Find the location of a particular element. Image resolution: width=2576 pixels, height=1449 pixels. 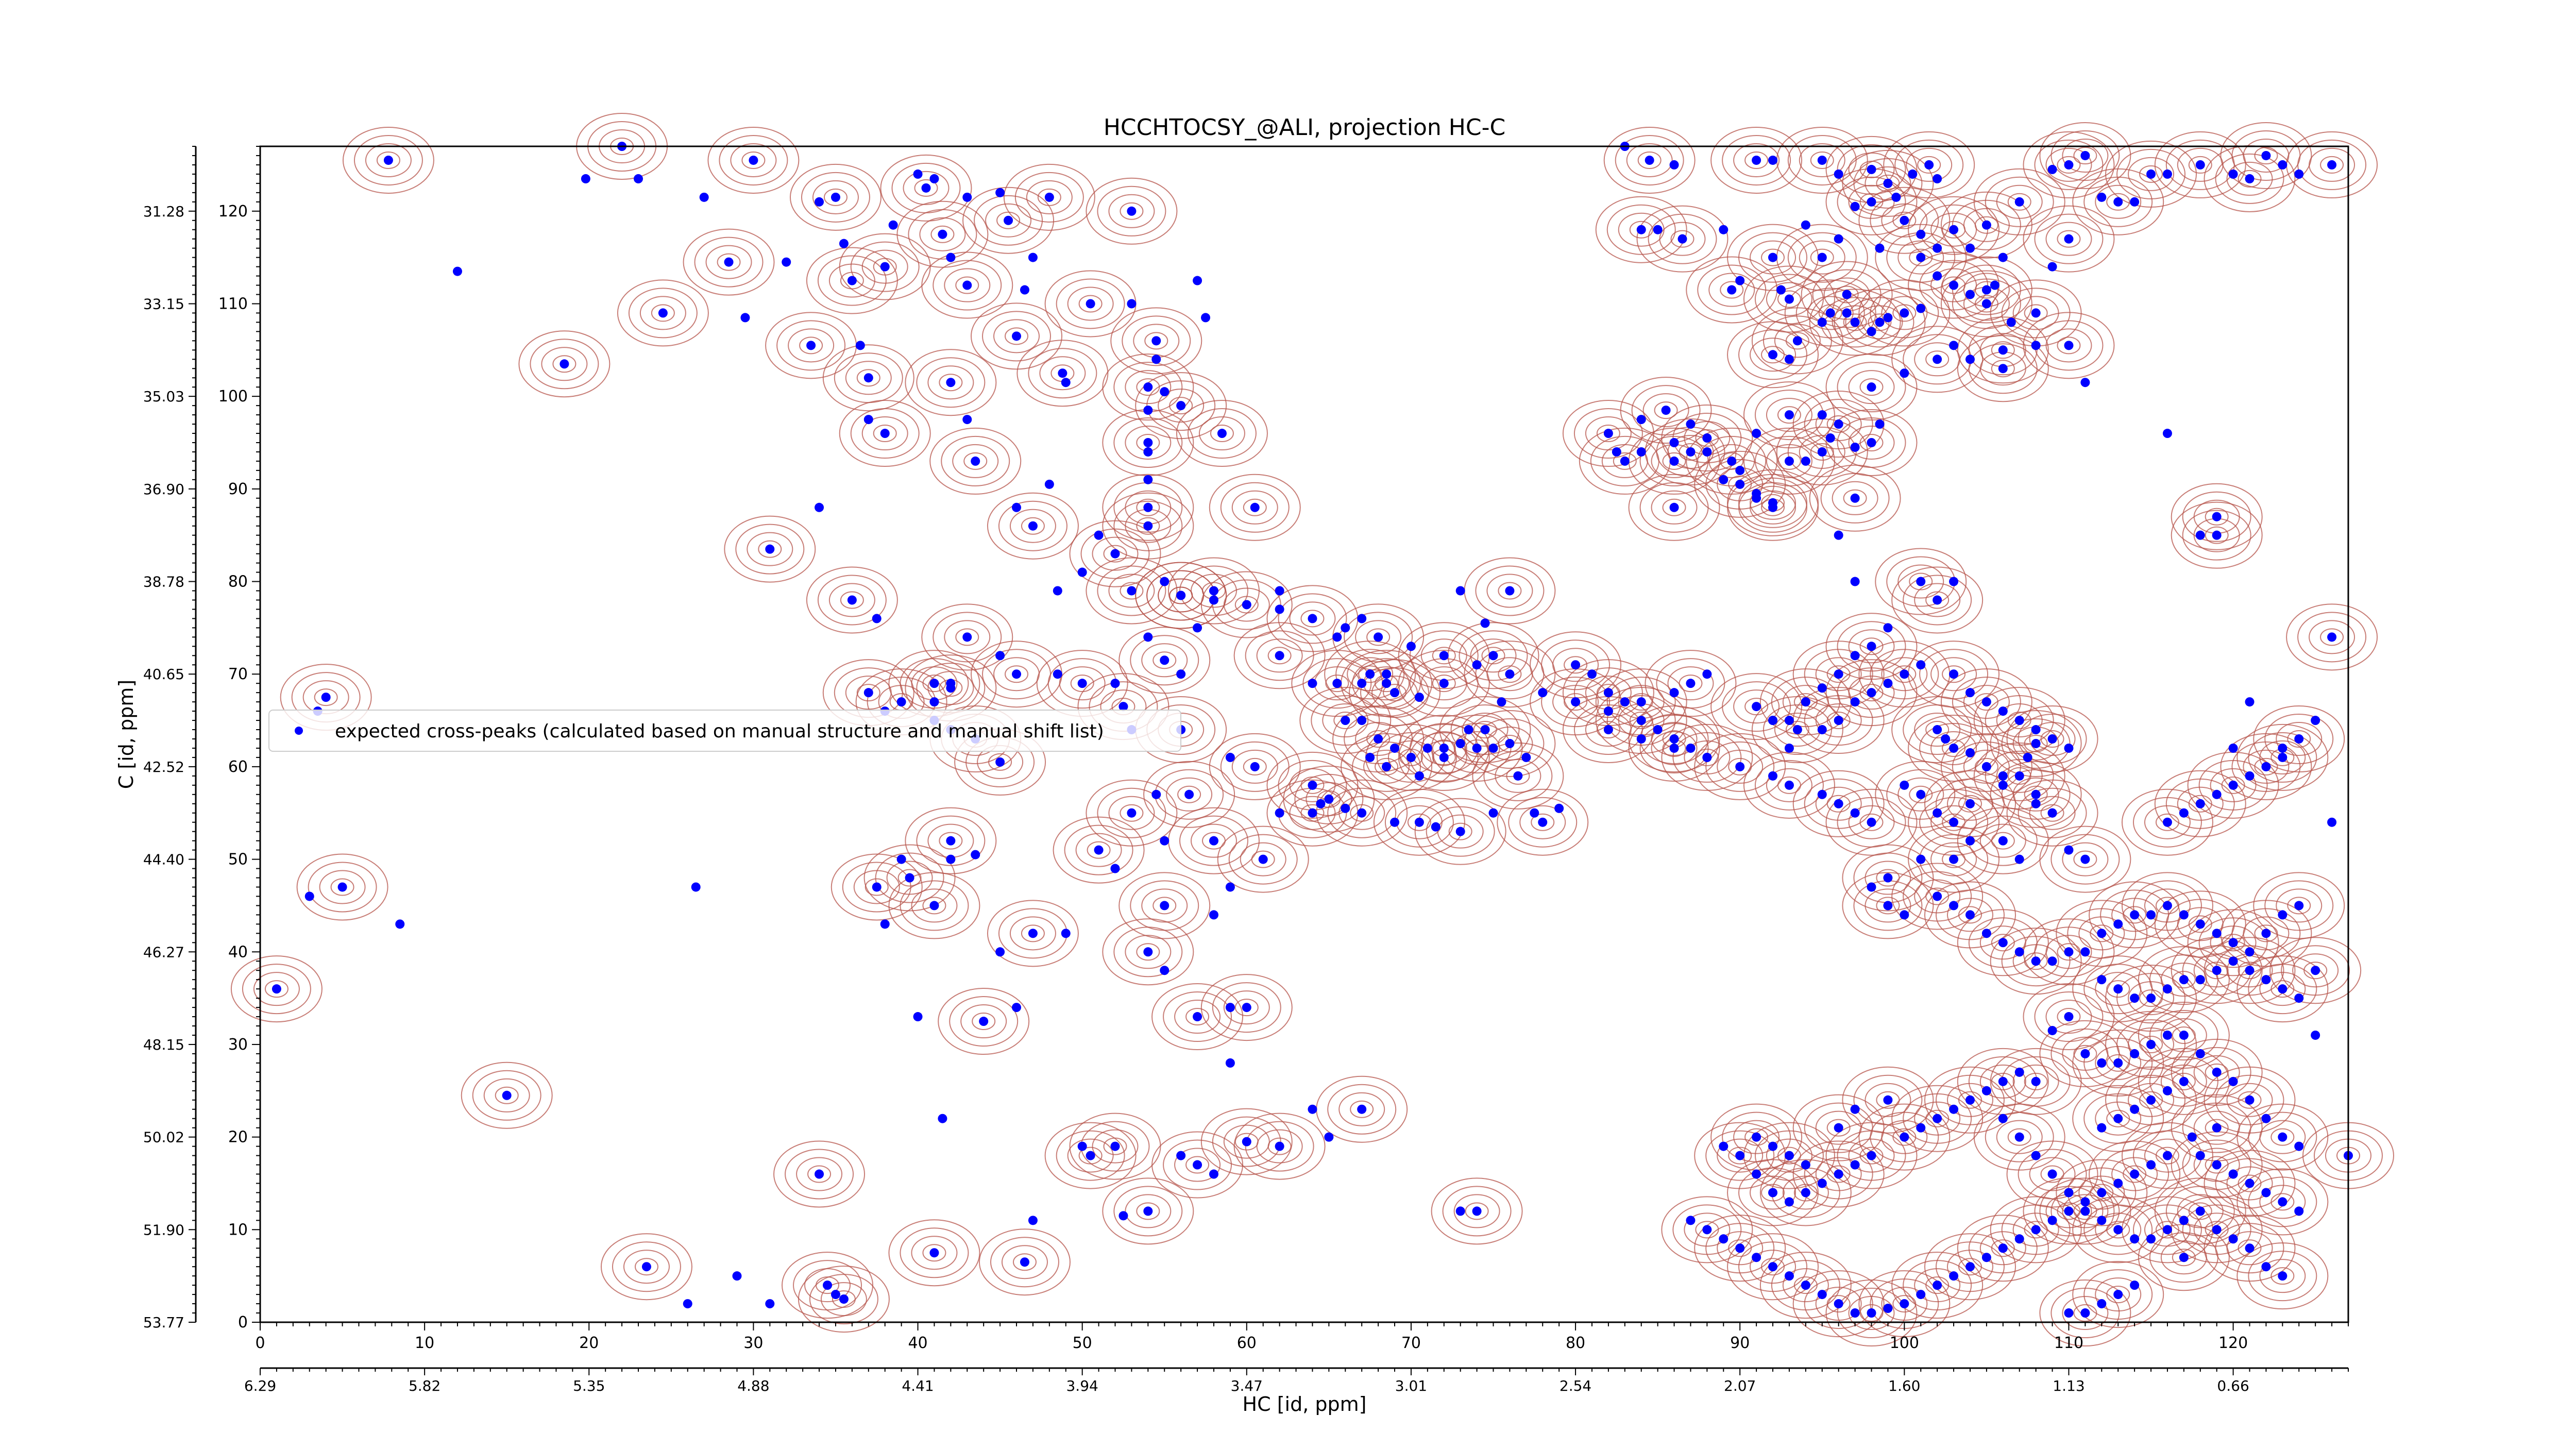

y-tick-label: 40 is located at coordinates (238, 952).